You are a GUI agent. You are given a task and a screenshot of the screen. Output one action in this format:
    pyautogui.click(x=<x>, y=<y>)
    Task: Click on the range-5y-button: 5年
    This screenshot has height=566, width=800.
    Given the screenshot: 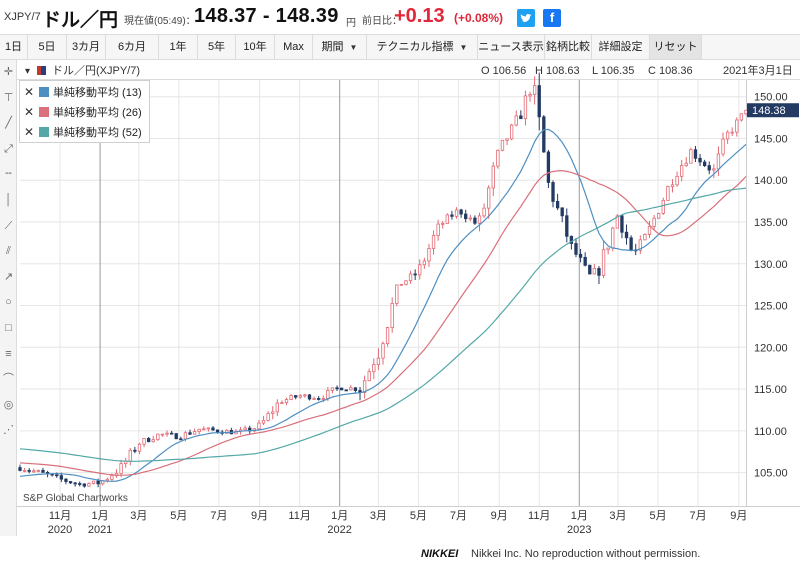 What is the action you would take?
    pyautogui.click(x=217, y=47)
    